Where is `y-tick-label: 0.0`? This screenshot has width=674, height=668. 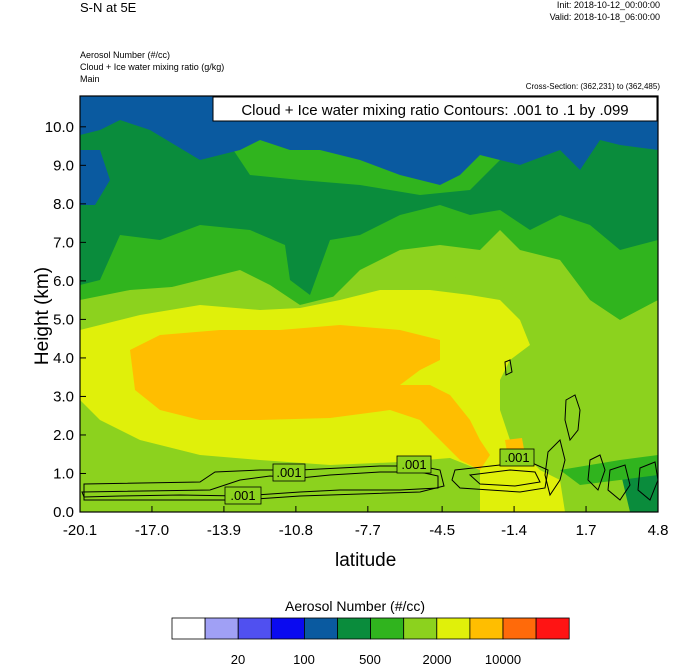 y-tick-label: 0.0 is located at coordinates (63, 512).